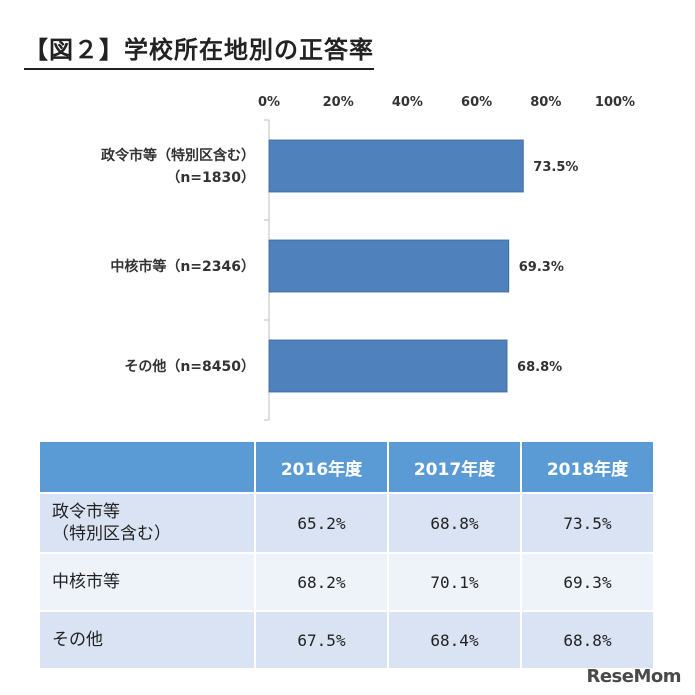  I want to click on table-header-2016: 2016年度, so click(321, 467).